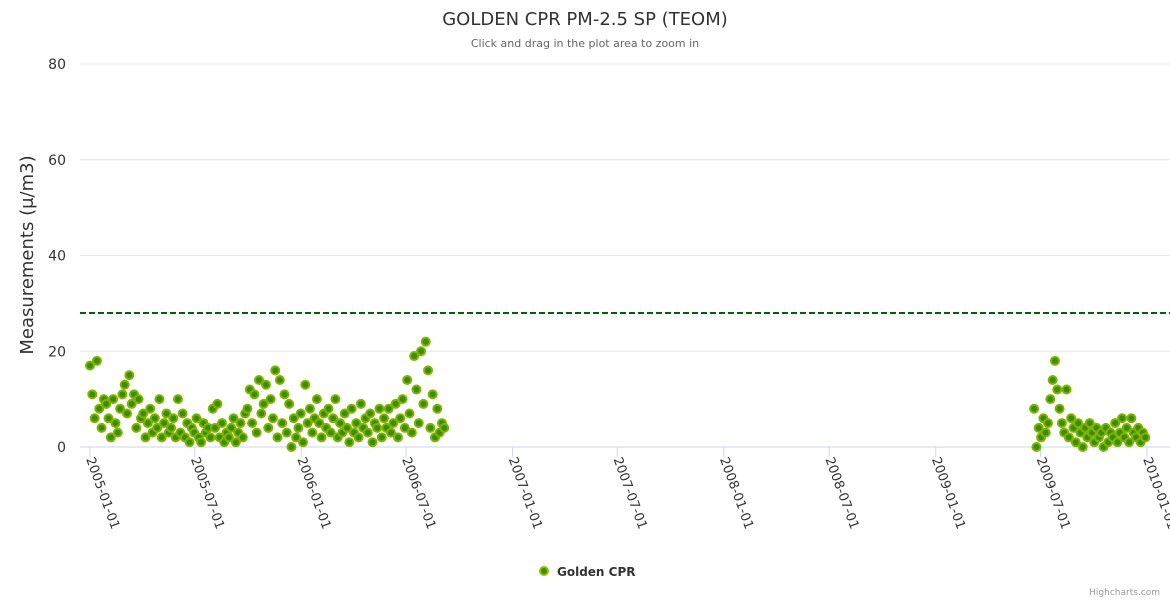  Describe the element at coordinates (587, 572) in the screenshot. I see `legend-item-golden-cpr: Golden CPR` at that location.